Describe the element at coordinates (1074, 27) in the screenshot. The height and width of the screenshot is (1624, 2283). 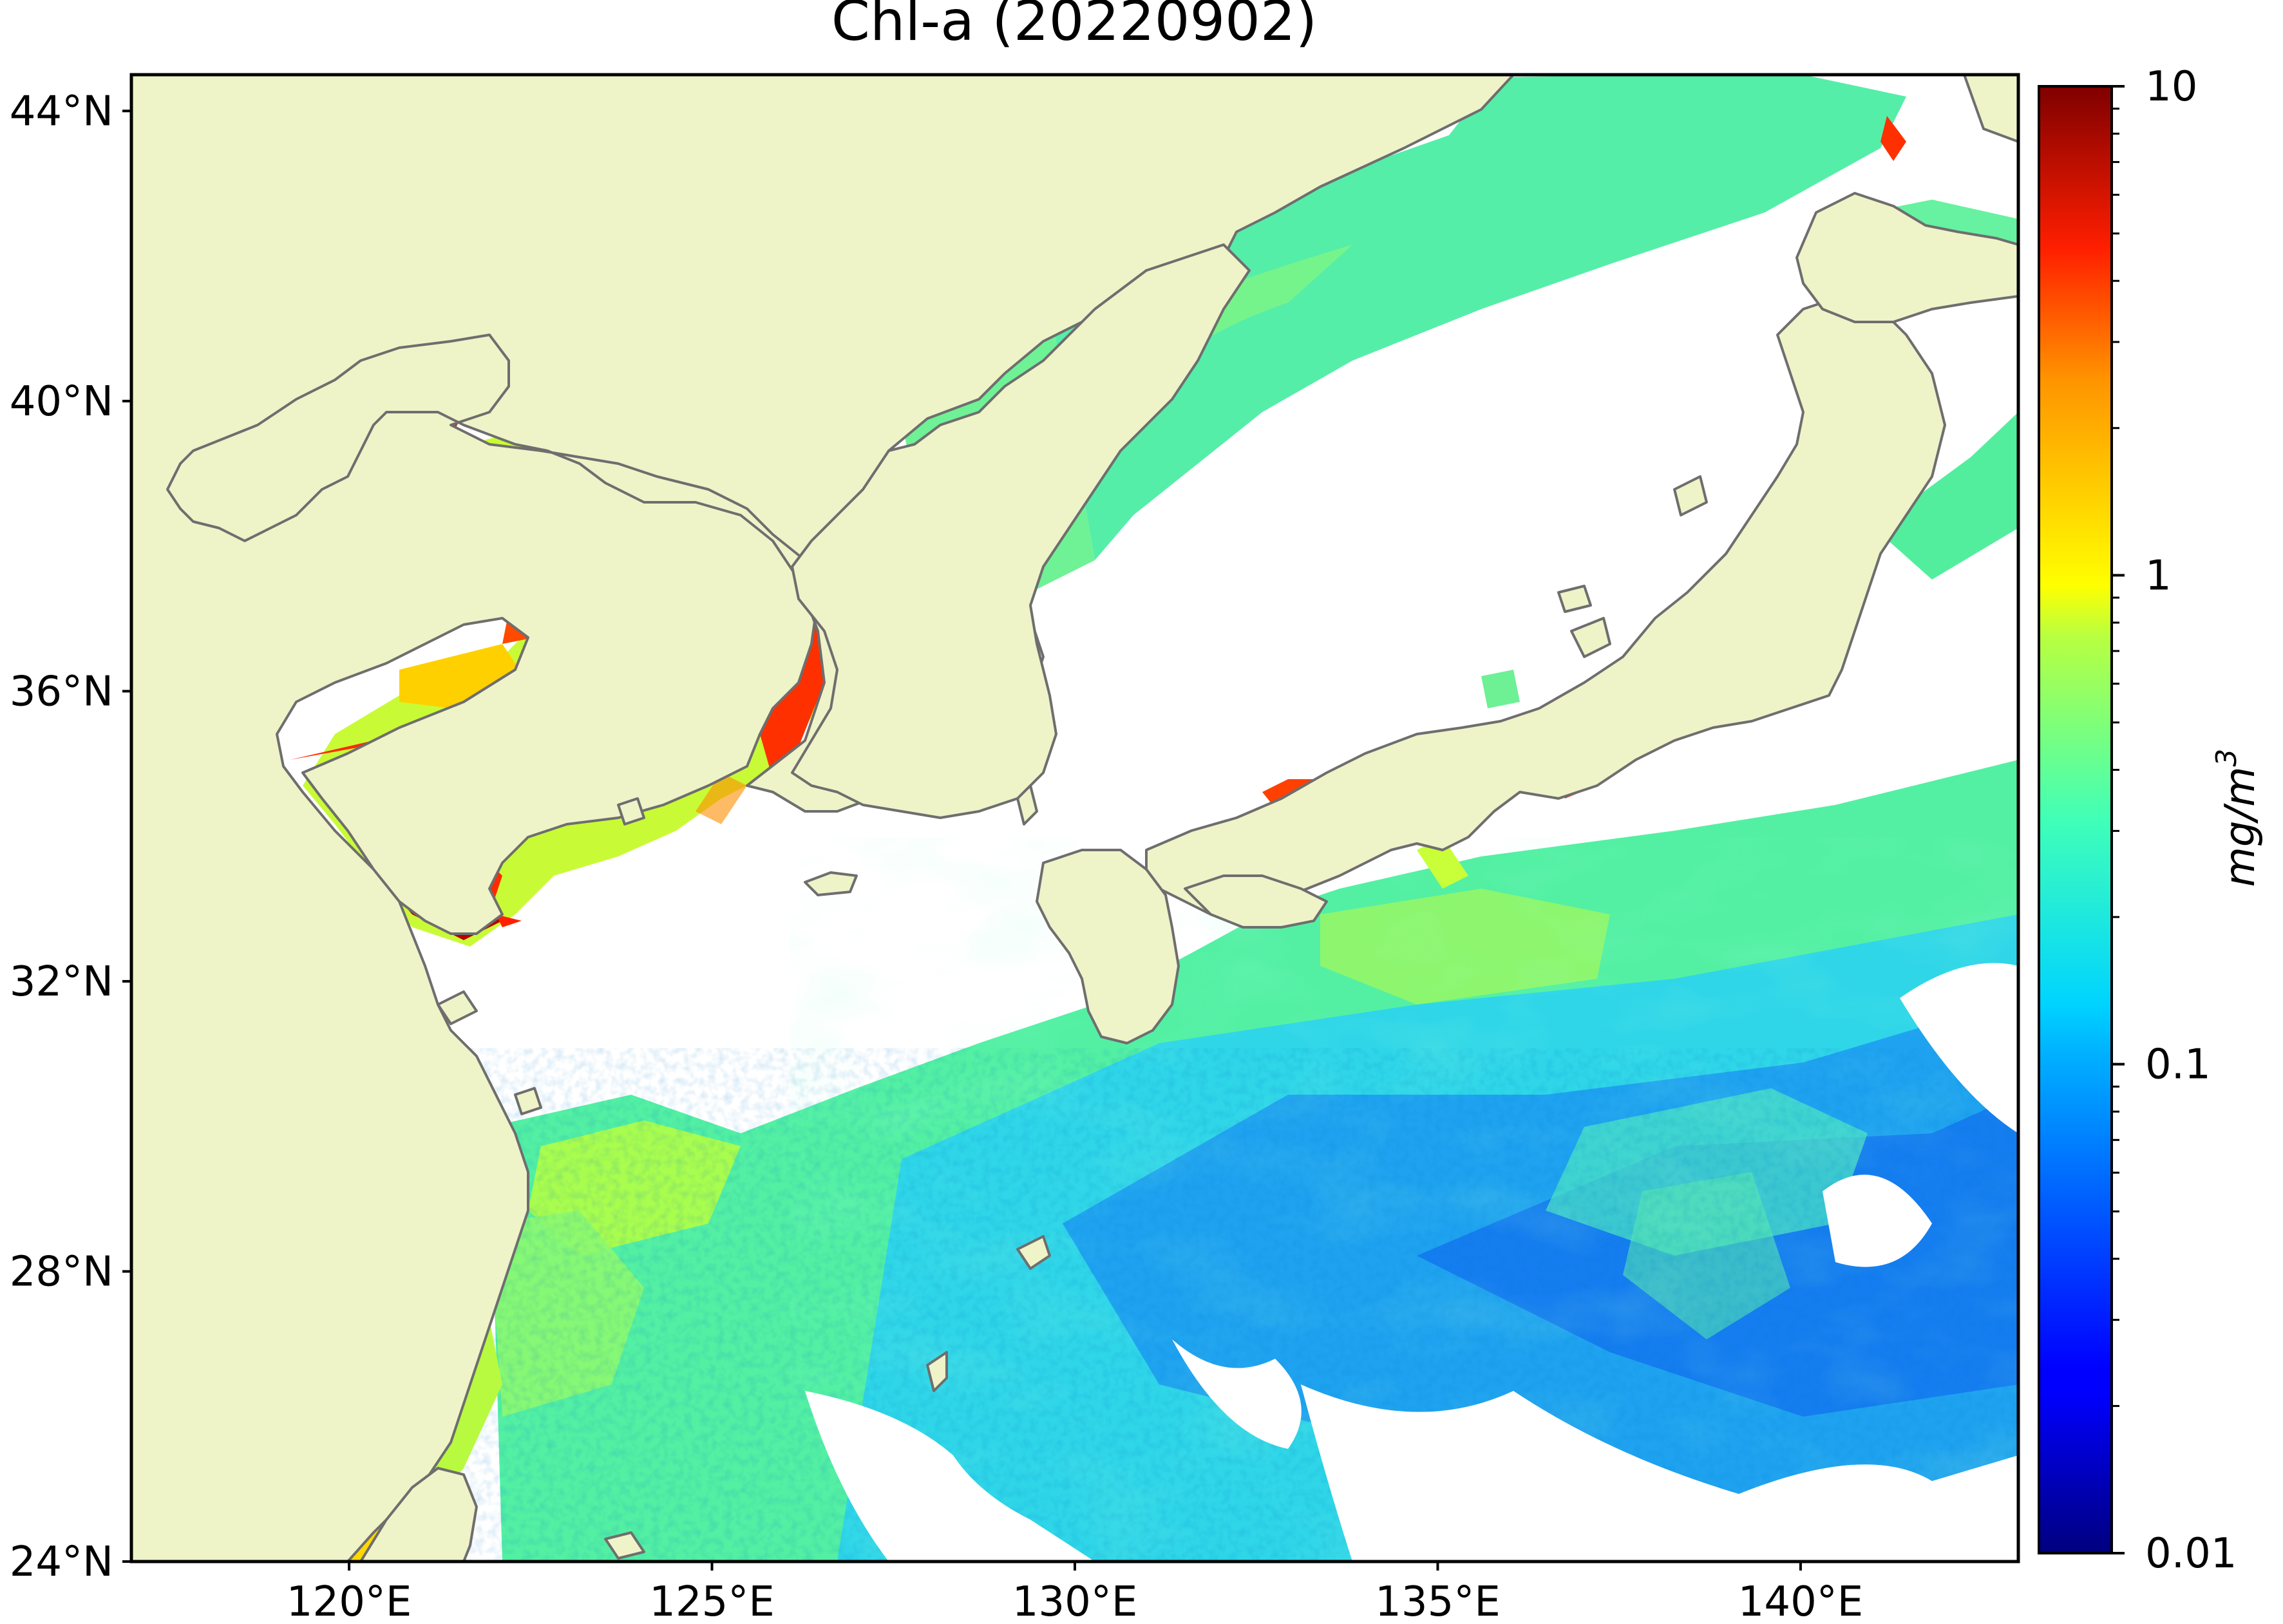
I see `map-title: Chl-a (20220902)` at that location.